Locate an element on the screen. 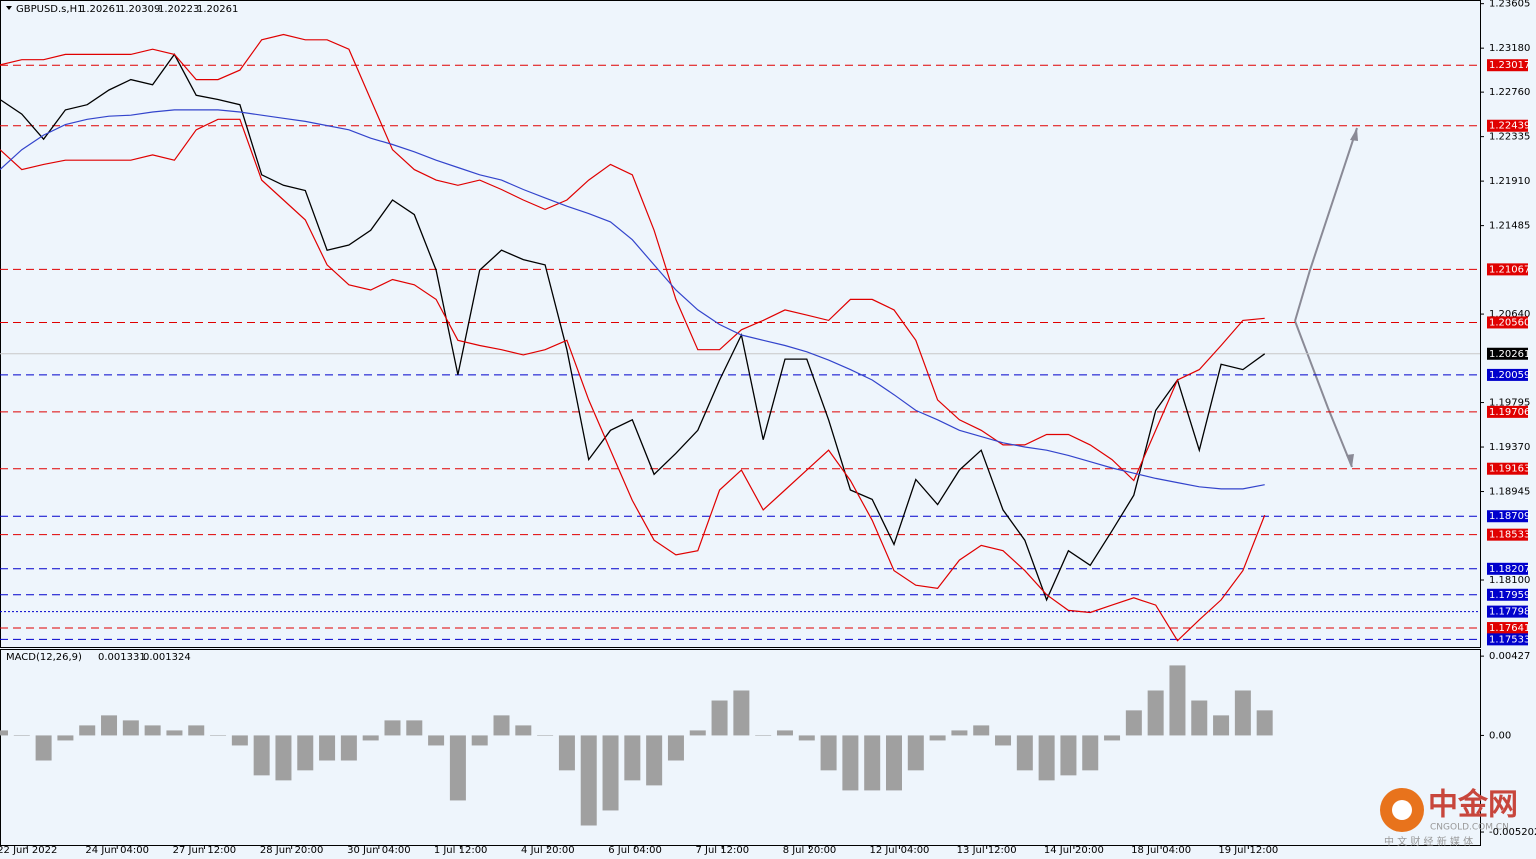 This screenshot has width=1536, height=859. y-tick-label: 1.23605 is located at coordinates (1509, 5).